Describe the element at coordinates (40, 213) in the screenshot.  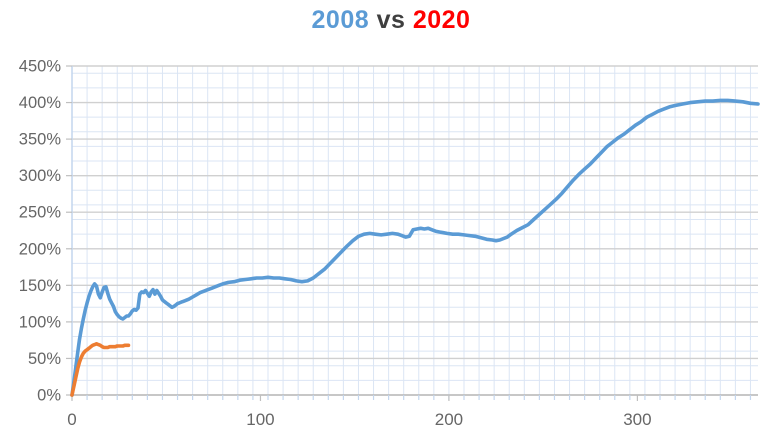
I see `y-axis-label: 250%` at that location.